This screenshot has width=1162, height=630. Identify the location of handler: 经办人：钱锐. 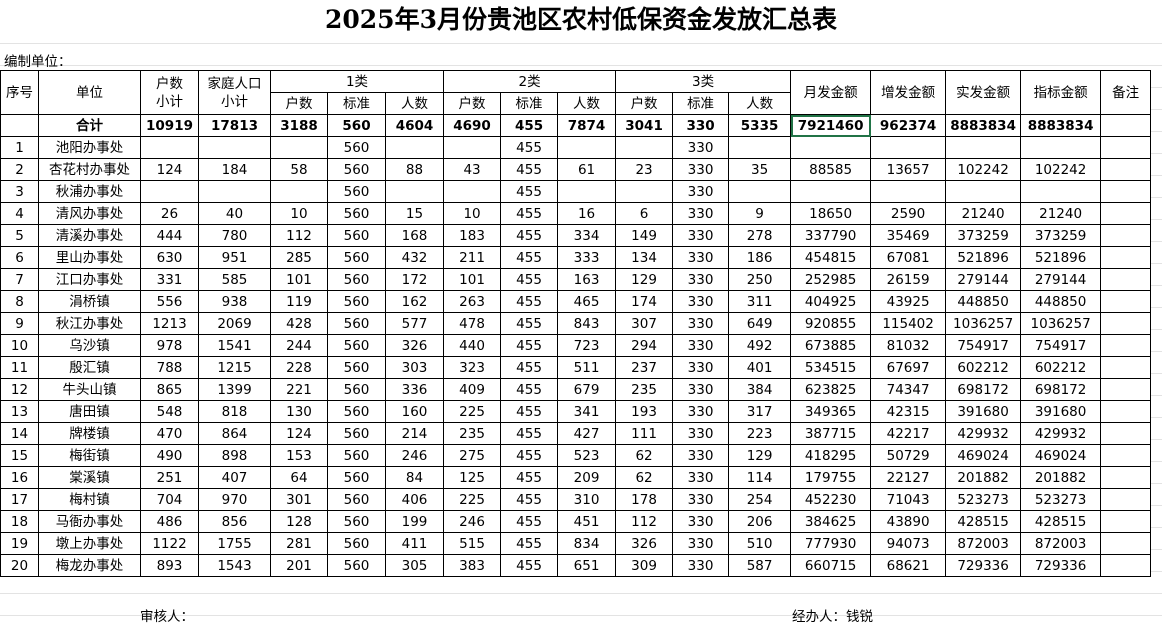
(832, 617).